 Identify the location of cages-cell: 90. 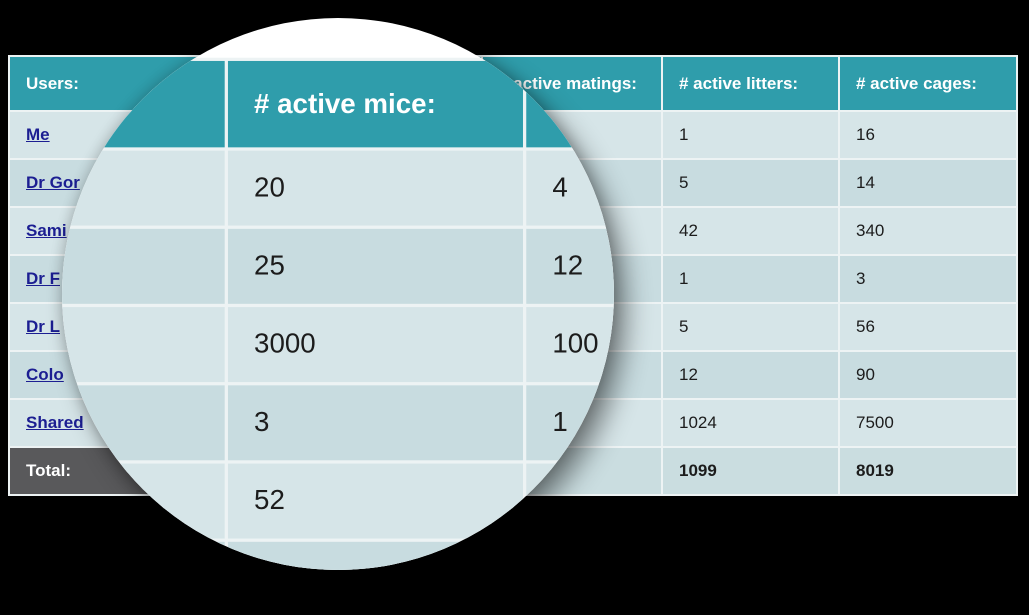
(928, 375).